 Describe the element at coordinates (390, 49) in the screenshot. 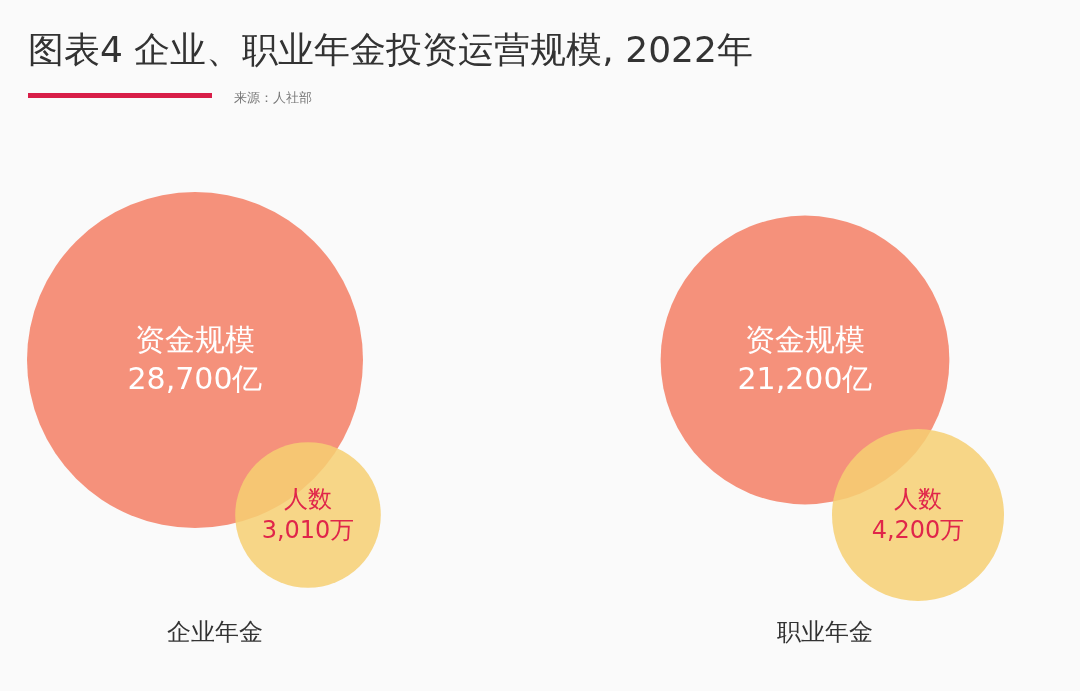

I see `text: 图表4 企业、职业年金投资运营规模, 2022年` at that location.